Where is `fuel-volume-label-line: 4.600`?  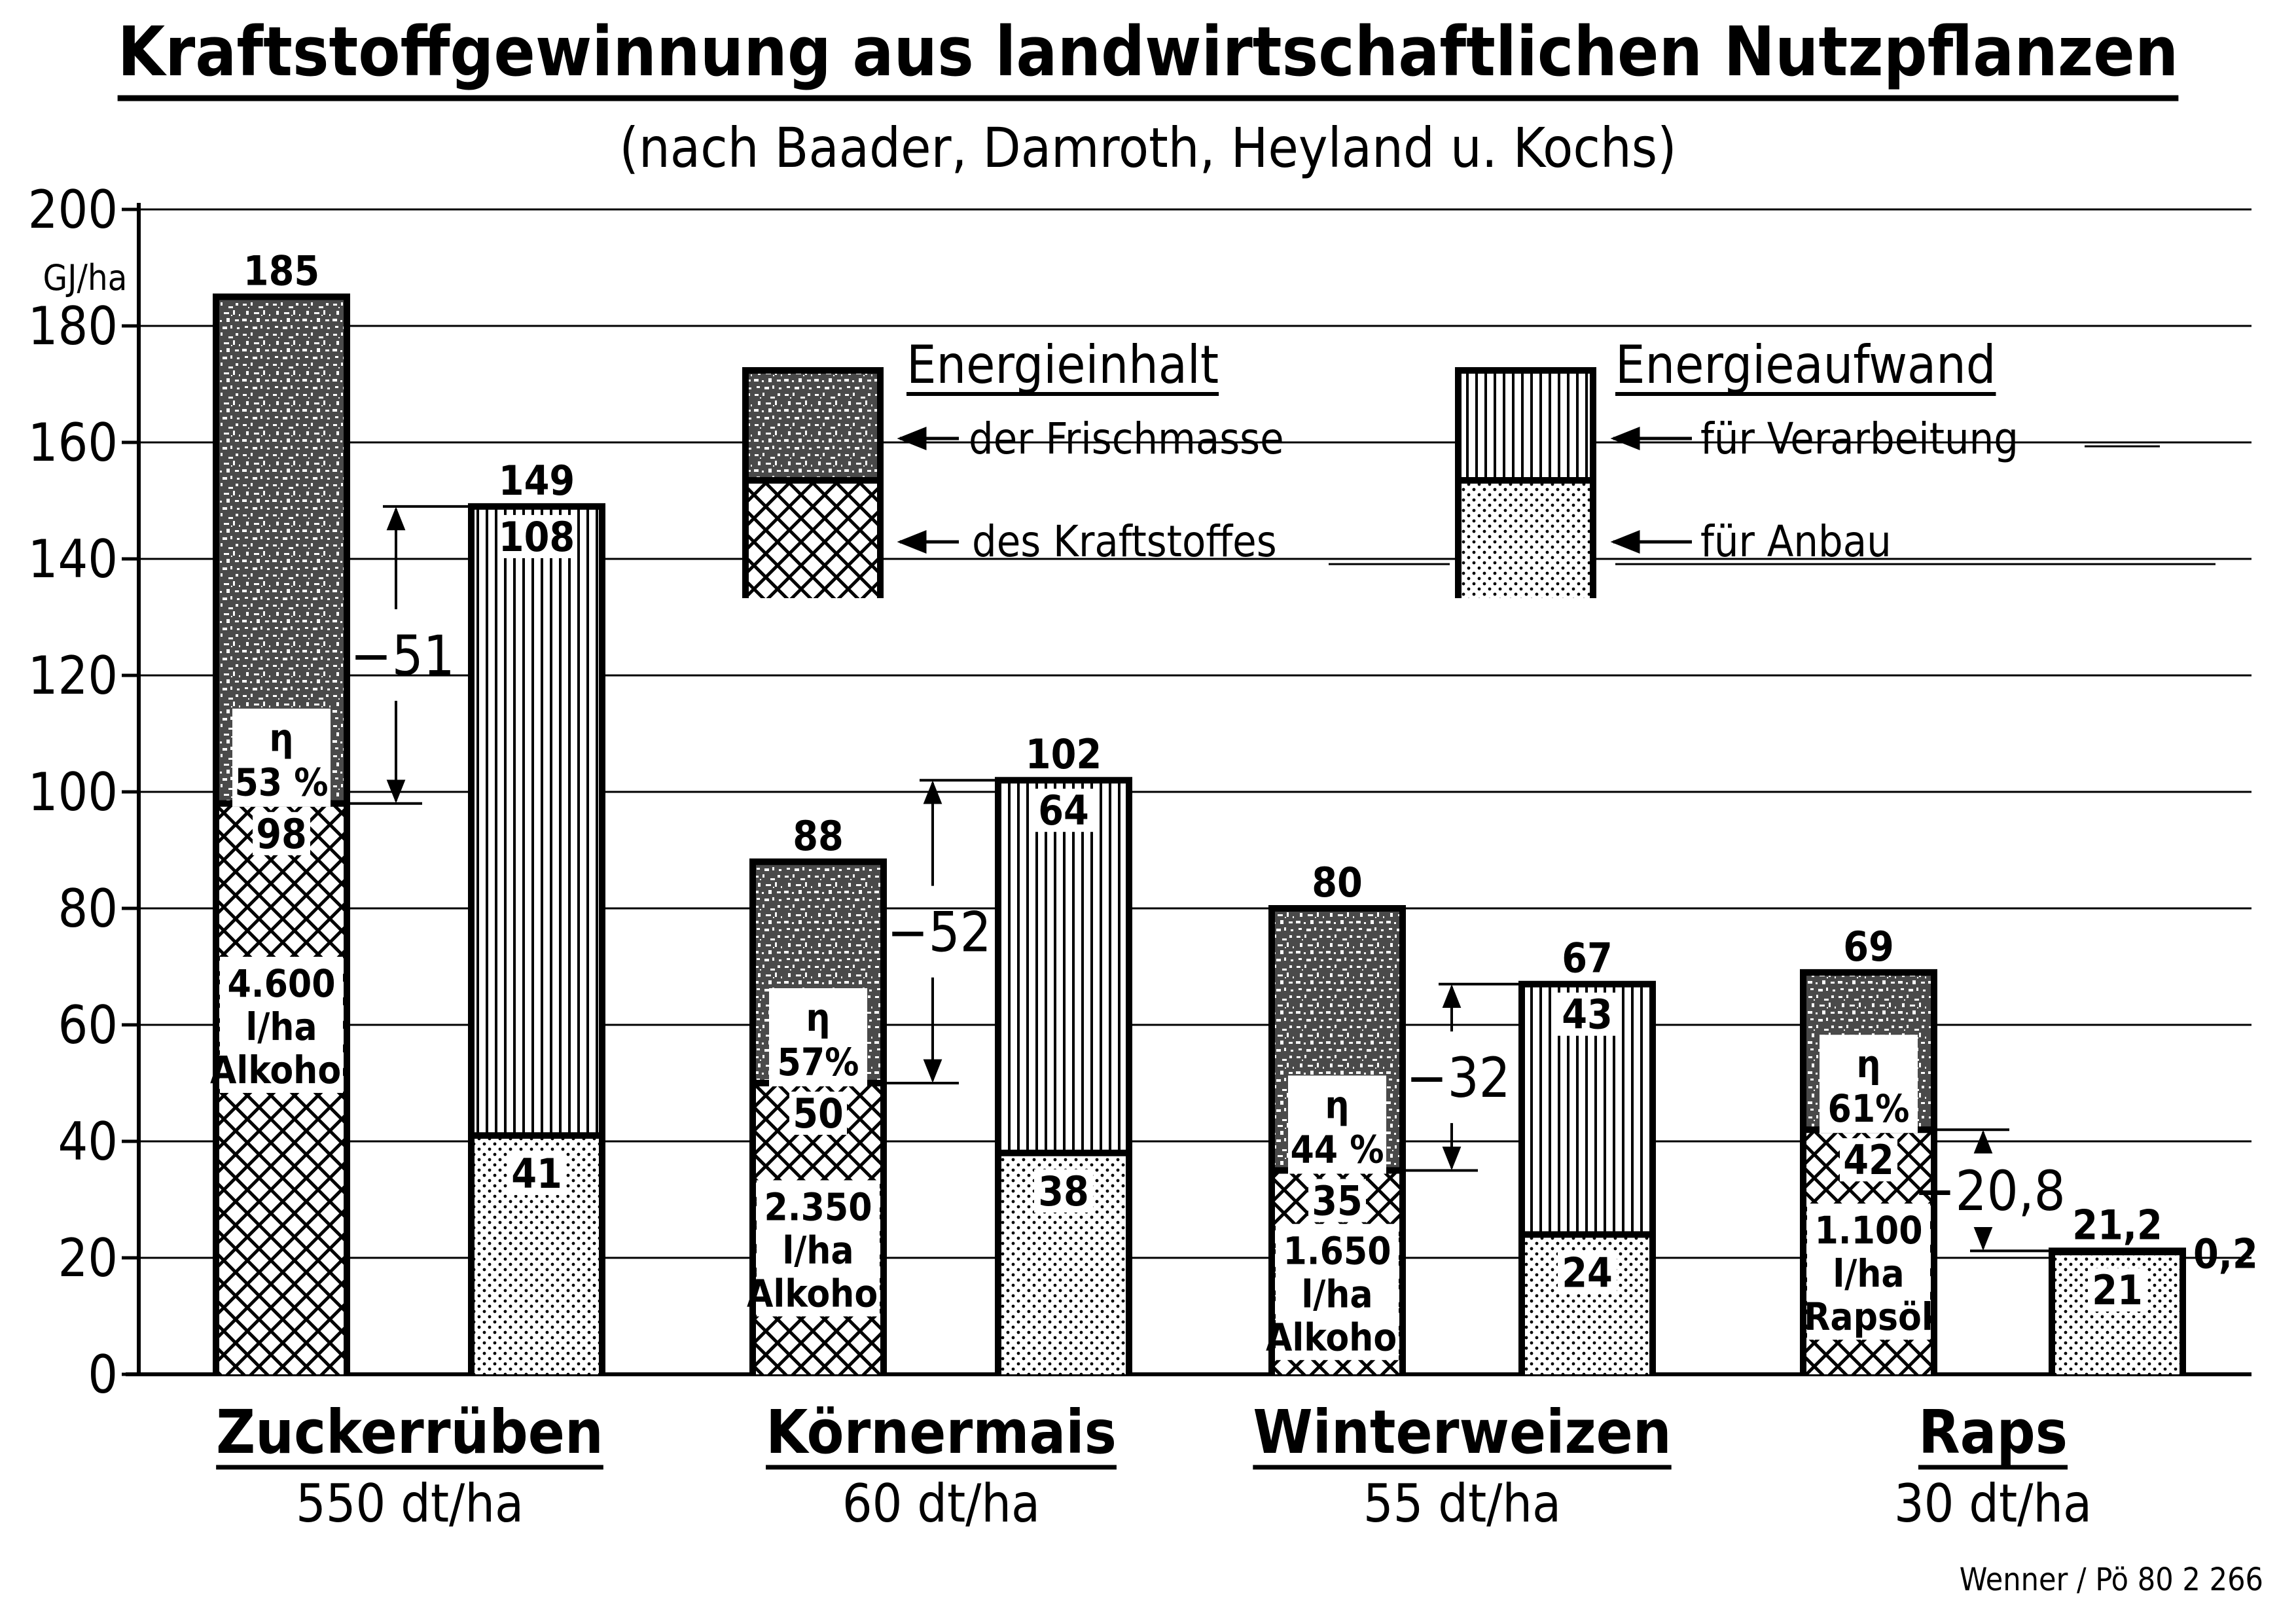
fuel-volume-label-line: 4.600 is located at coordinates (281, 983).